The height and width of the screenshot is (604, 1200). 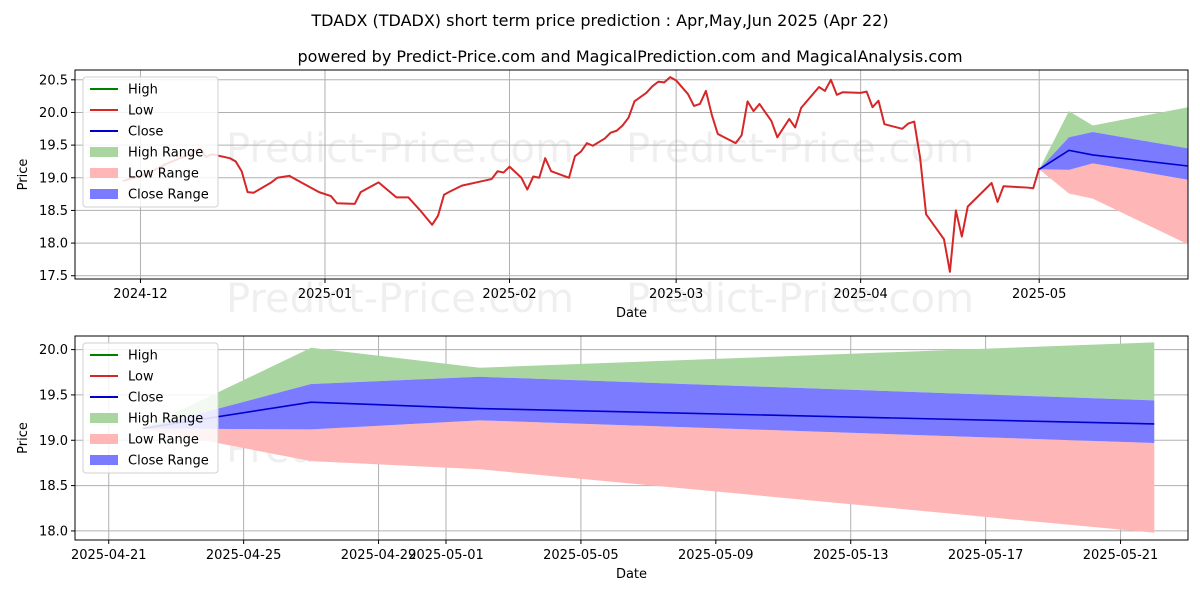 What do you see at coordinates (676, 294) in the screenshot?
I see `x-tick-label: 2025-03` at bounding box center [676, 294].